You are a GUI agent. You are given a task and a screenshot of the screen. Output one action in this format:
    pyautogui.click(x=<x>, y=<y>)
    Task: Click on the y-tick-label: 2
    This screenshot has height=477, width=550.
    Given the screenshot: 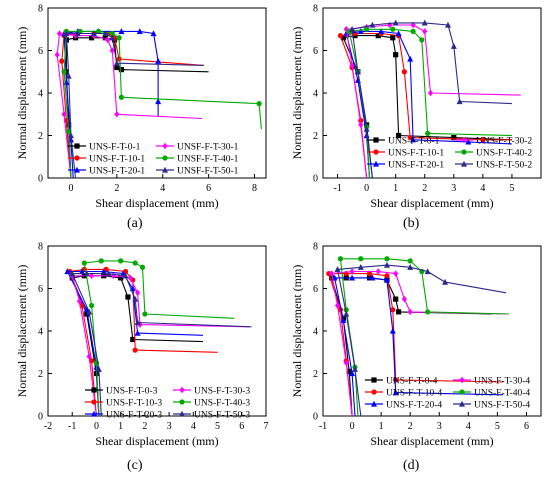 What is the action you would take?
    pyautogui.click(x=315, y=374)
    